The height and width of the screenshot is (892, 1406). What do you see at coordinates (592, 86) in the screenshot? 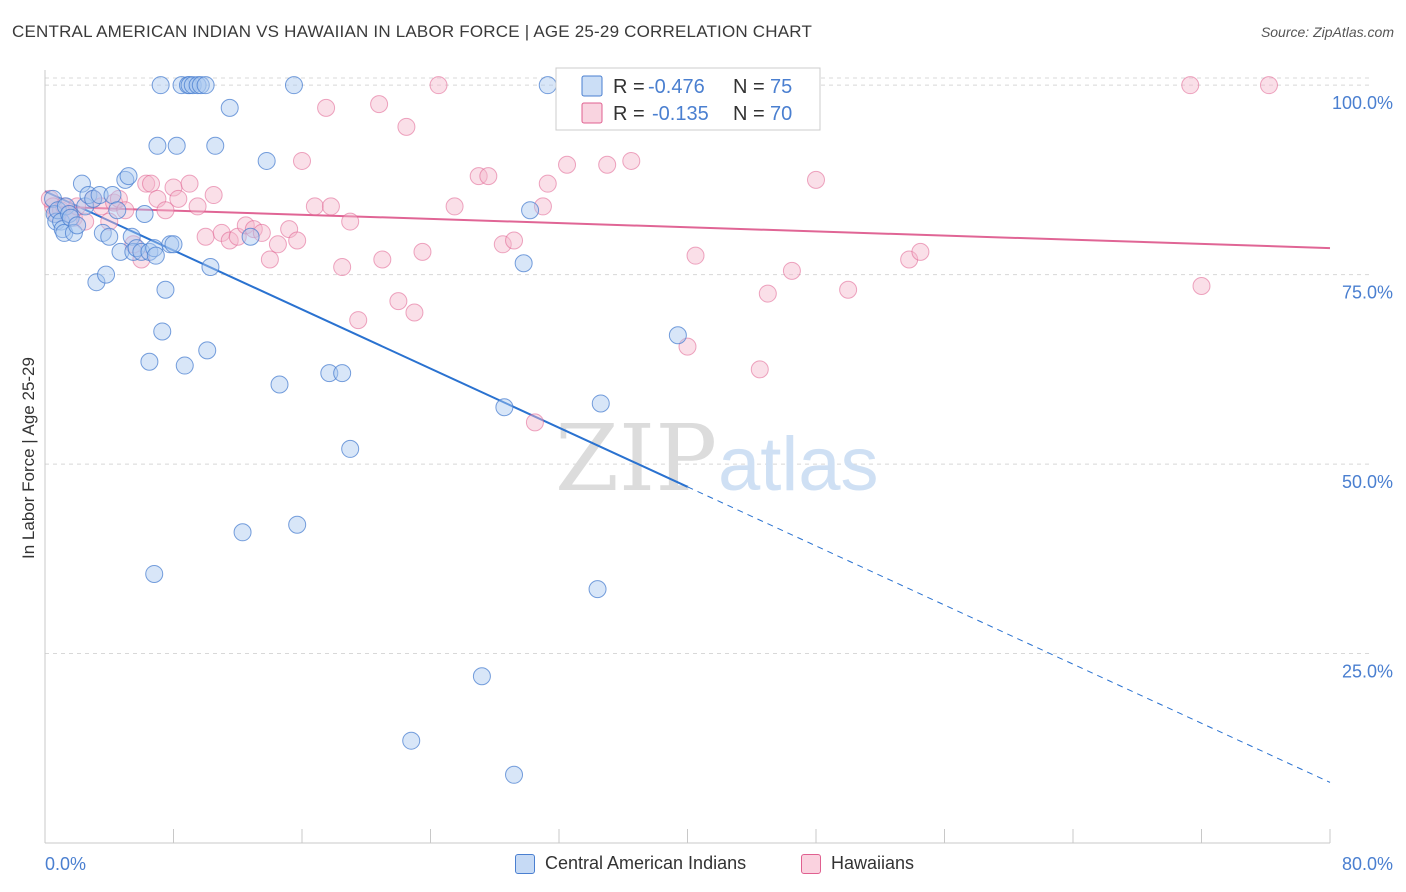
I see `legend-swatch-blue` at bounding box center [592, 86].